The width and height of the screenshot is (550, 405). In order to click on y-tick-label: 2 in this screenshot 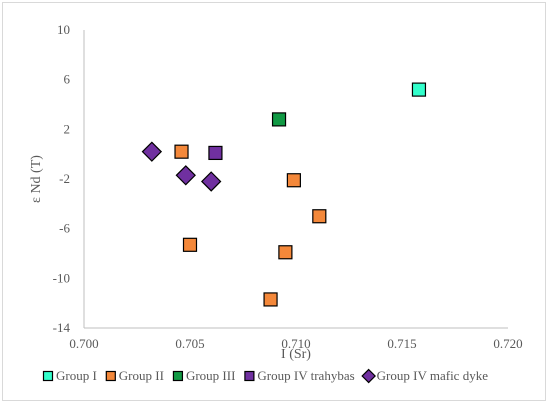, I will do `click(67, 128)`.